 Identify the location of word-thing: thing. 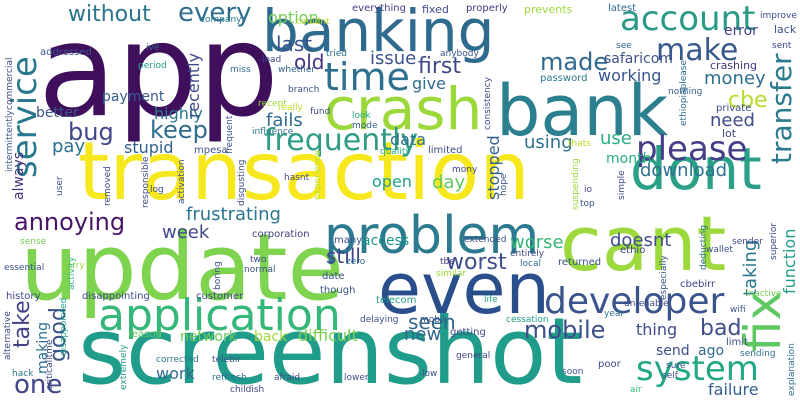
(657, 329).